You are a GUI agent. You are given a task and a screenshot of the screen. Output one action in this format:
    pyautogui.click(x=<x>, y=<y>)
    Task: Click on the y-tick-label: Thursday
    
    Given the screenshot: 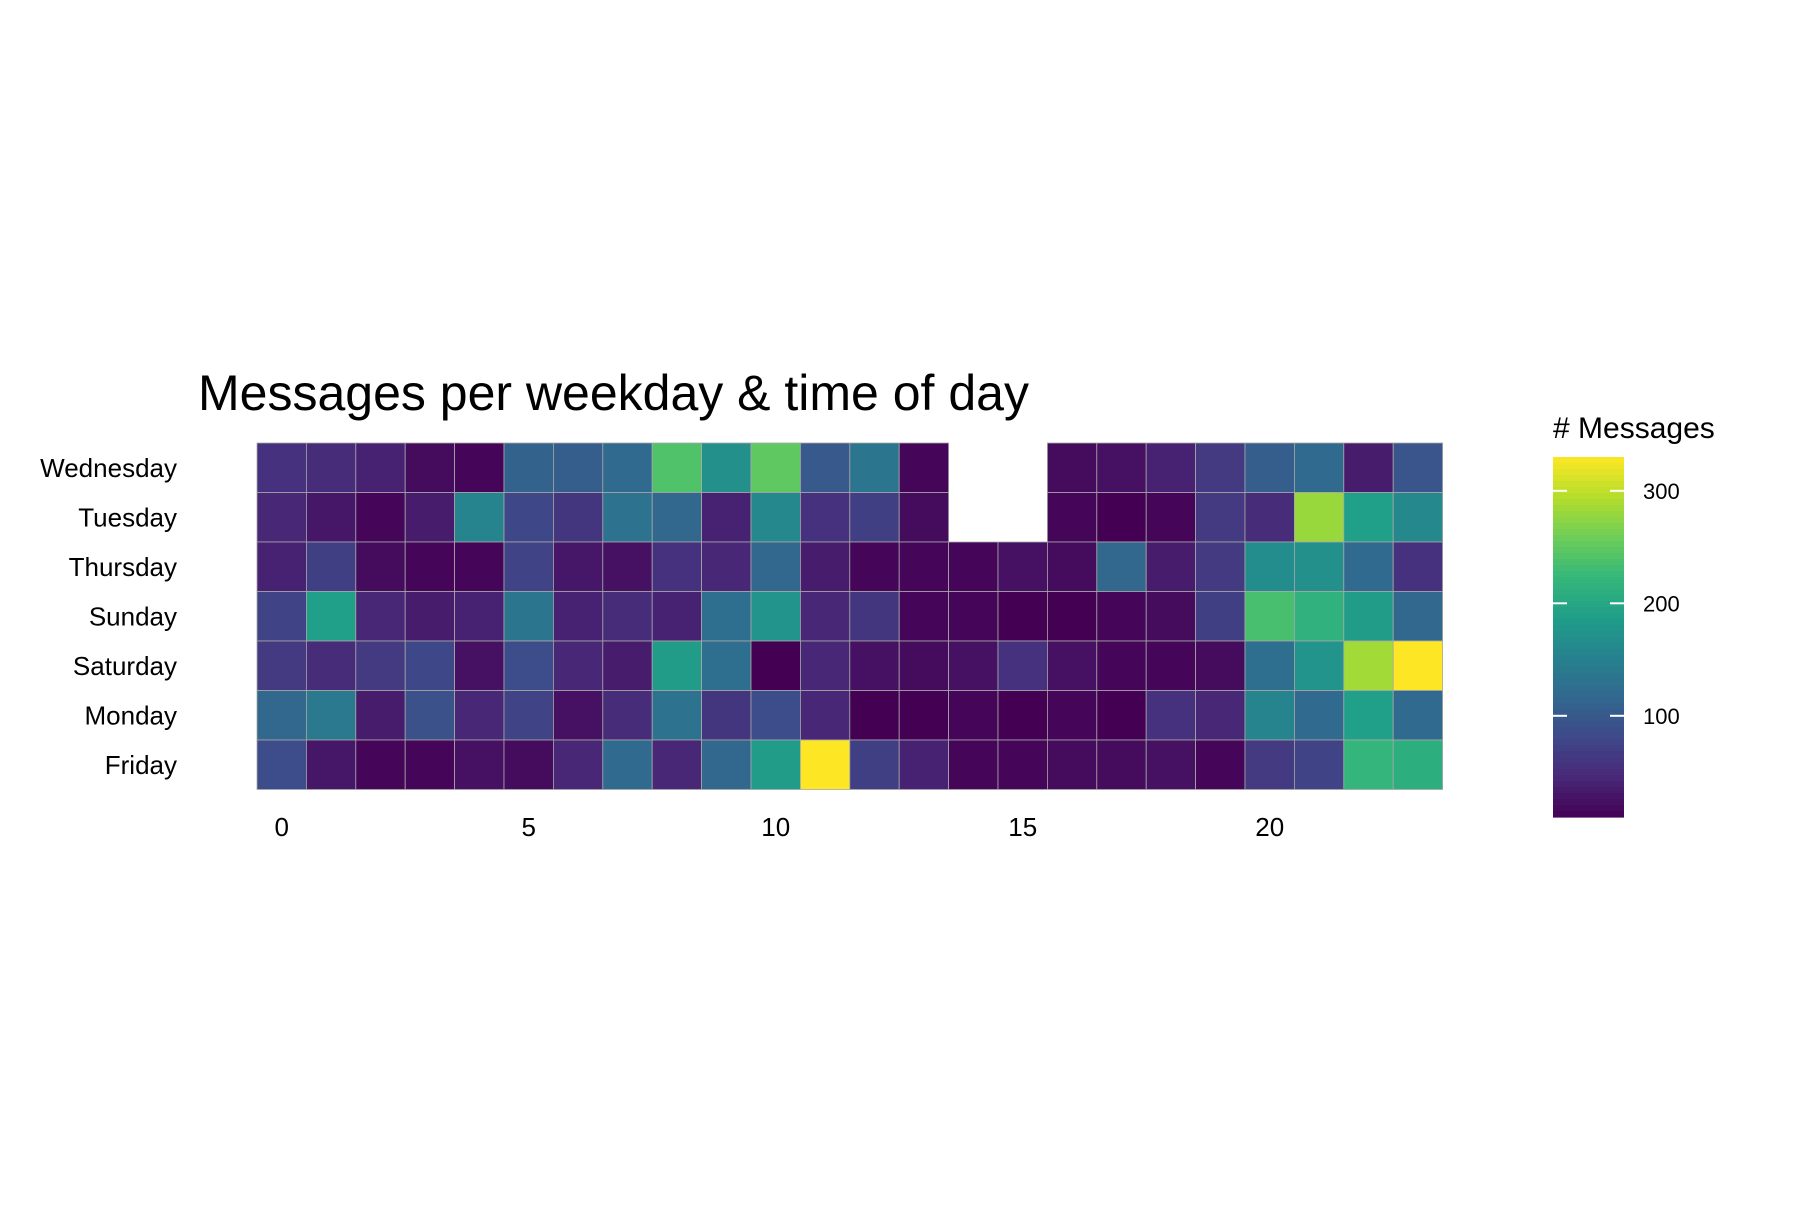 What is the action you would take?
    pyautogui.click(x=123, y=567)
    